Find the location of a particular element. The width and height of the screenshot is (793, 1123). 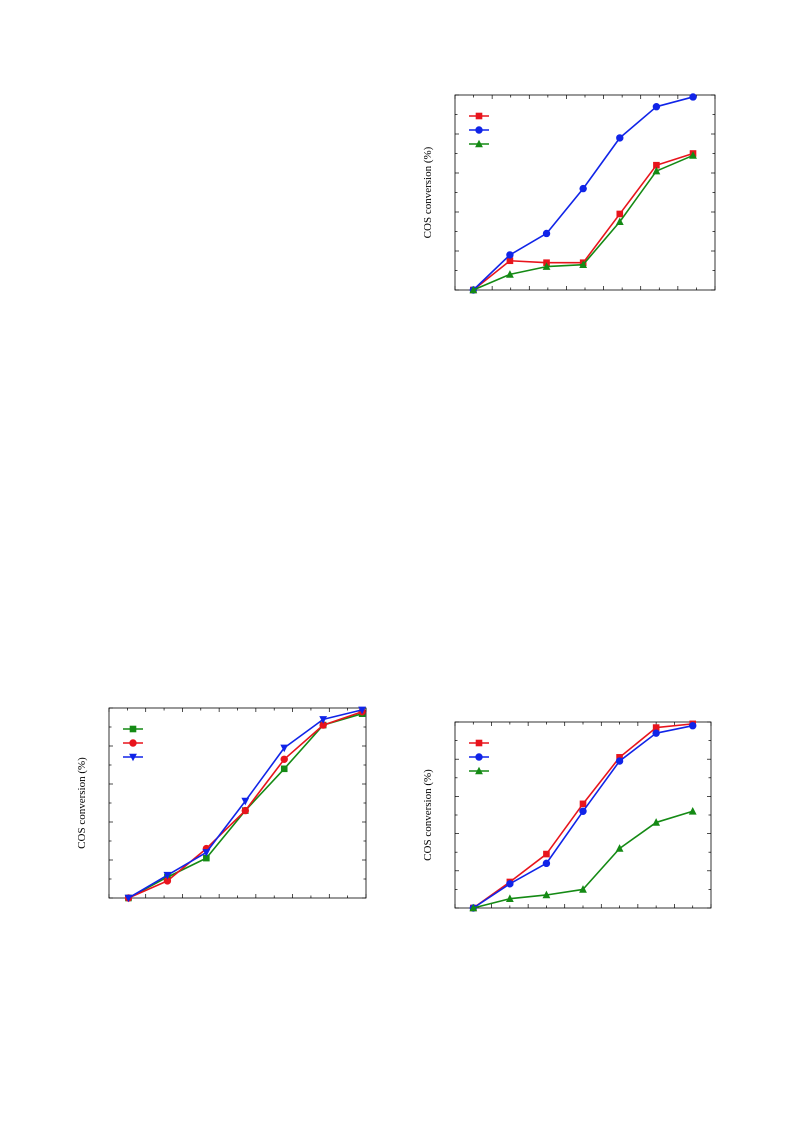

chart-top-right: COS conversion (%) is located at coordinates (565, 190).